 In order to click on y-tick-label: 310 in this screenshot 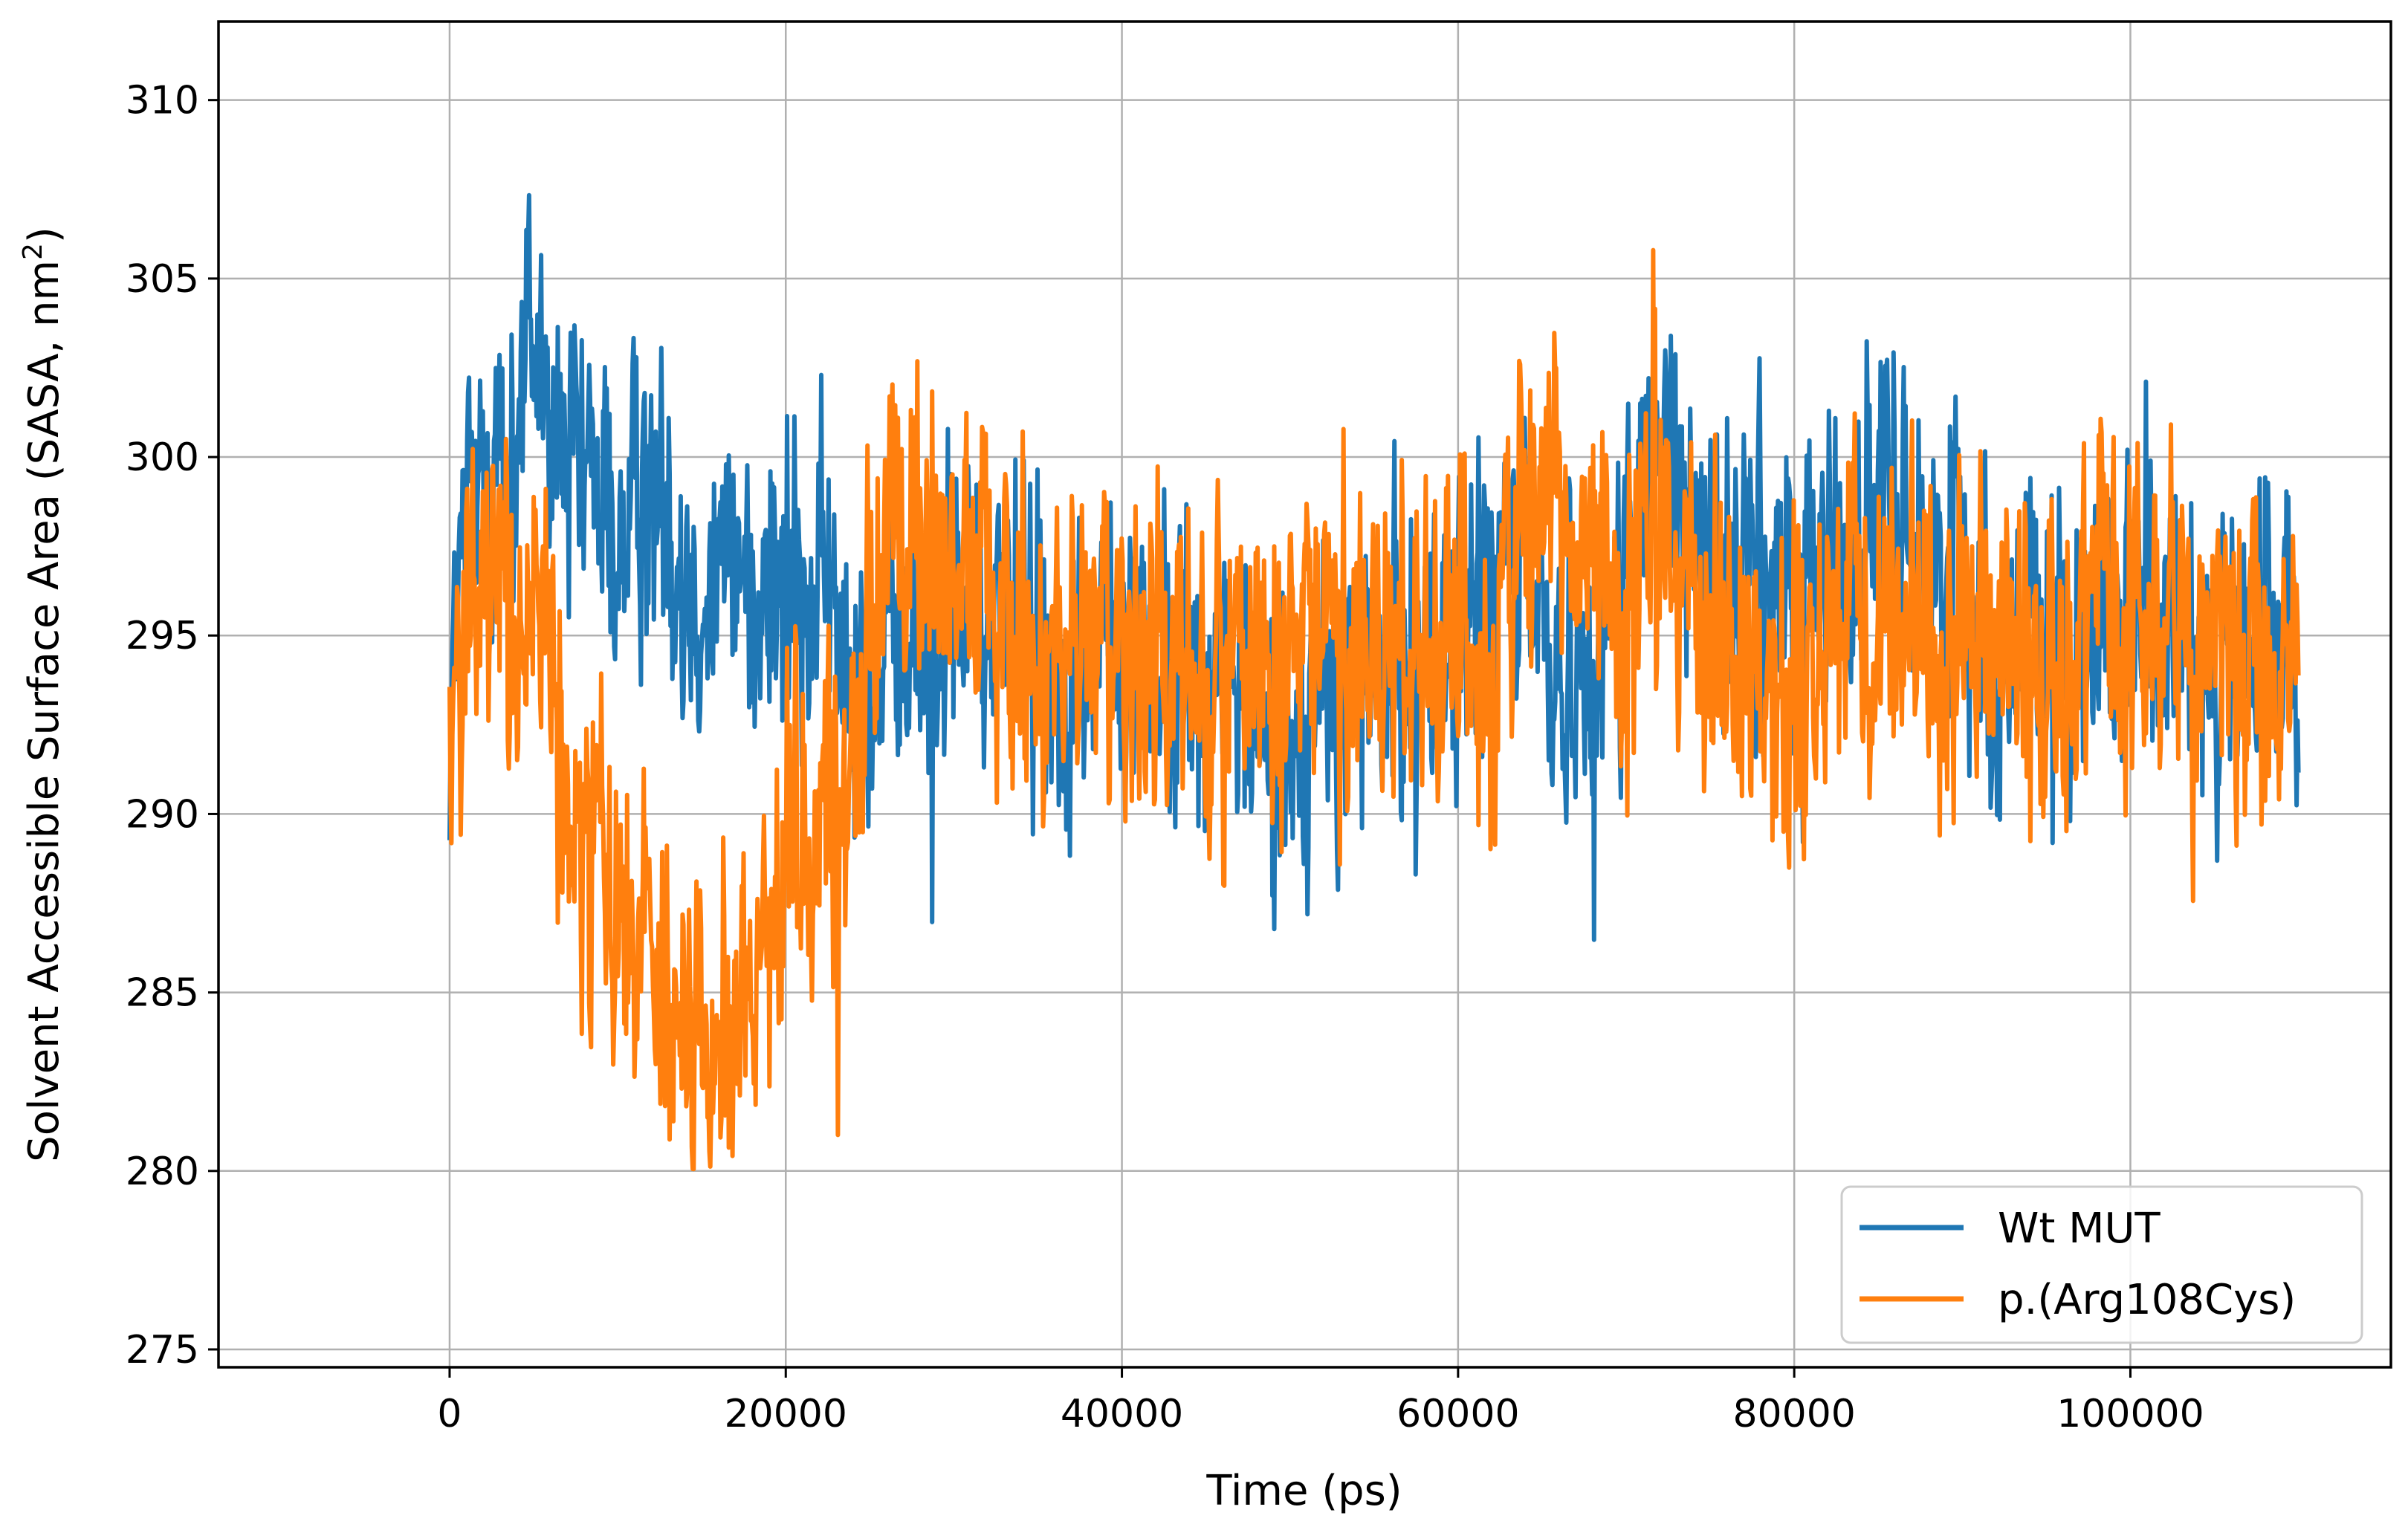, I will do `click(162, 101)`.